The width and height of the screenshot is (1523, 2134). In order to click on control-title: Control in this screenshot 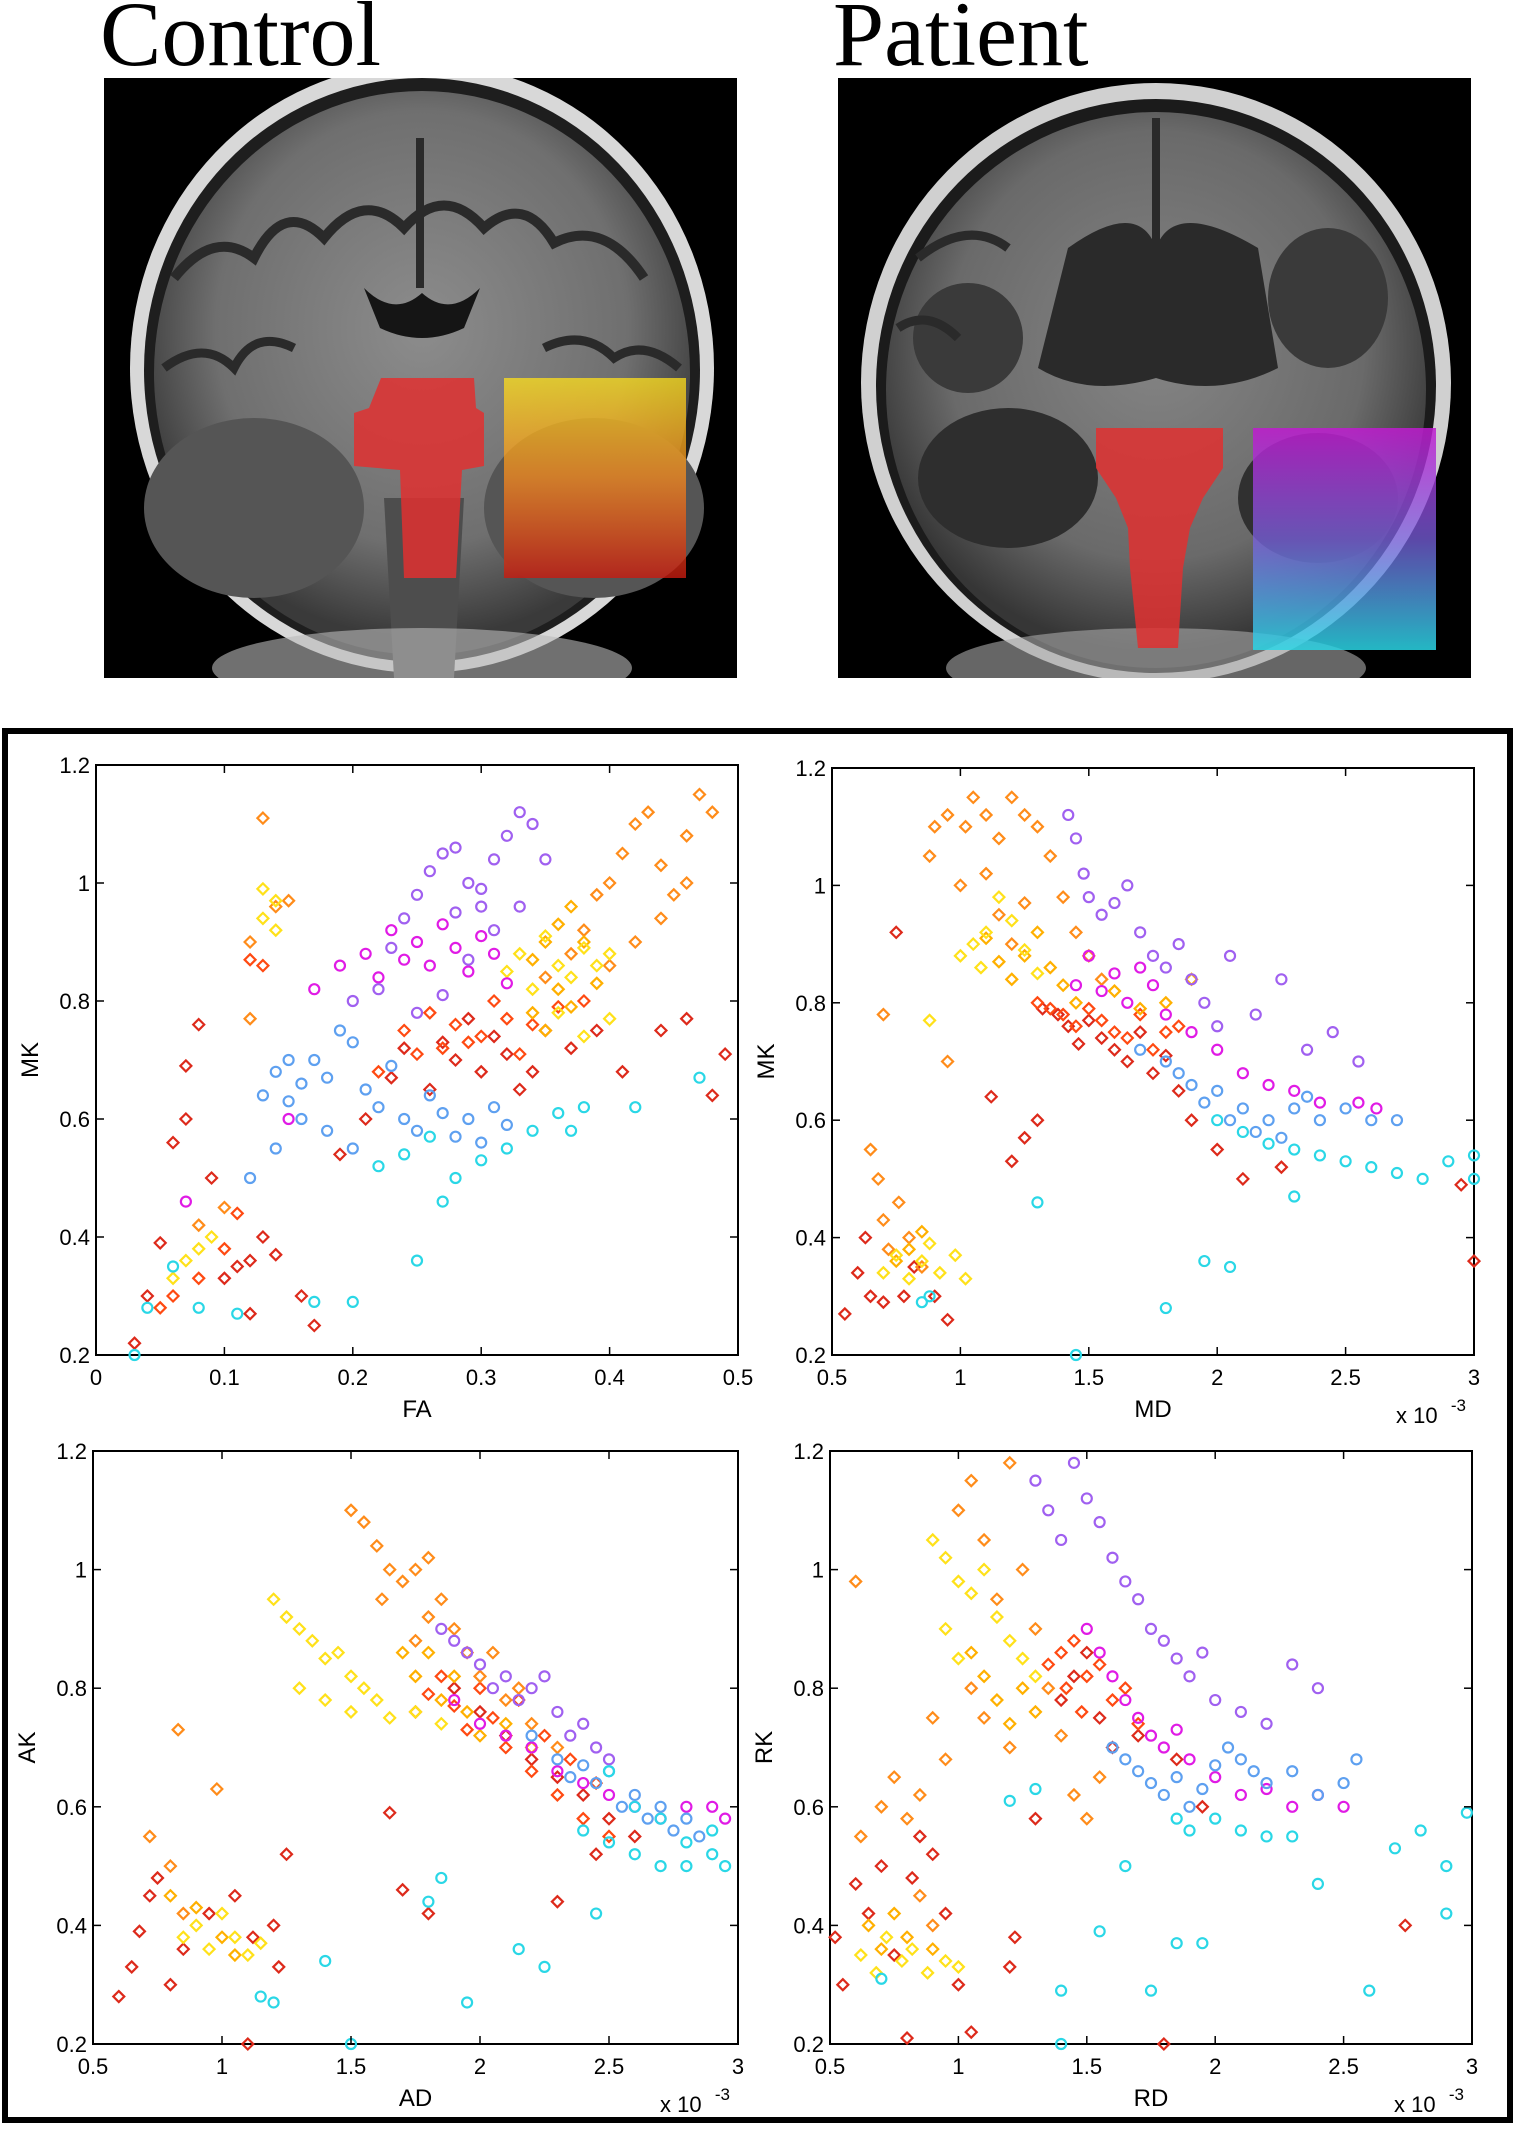, I will do `click(241, 42)`.